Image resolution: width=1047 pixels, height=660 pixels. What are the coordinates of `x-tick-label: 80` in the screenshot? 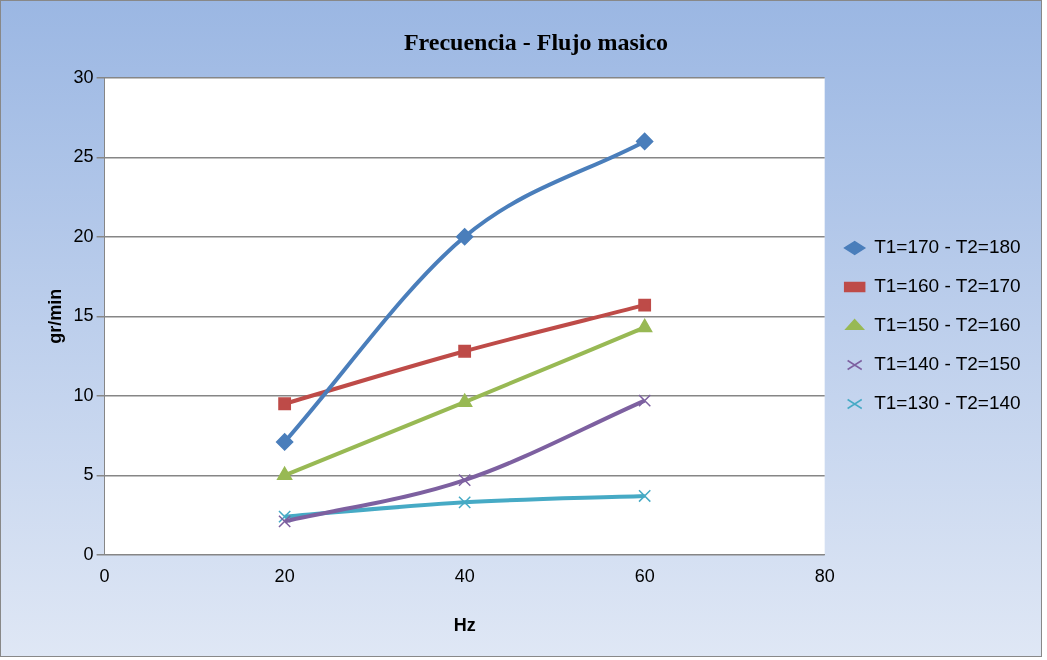 It's located at (824, 575).